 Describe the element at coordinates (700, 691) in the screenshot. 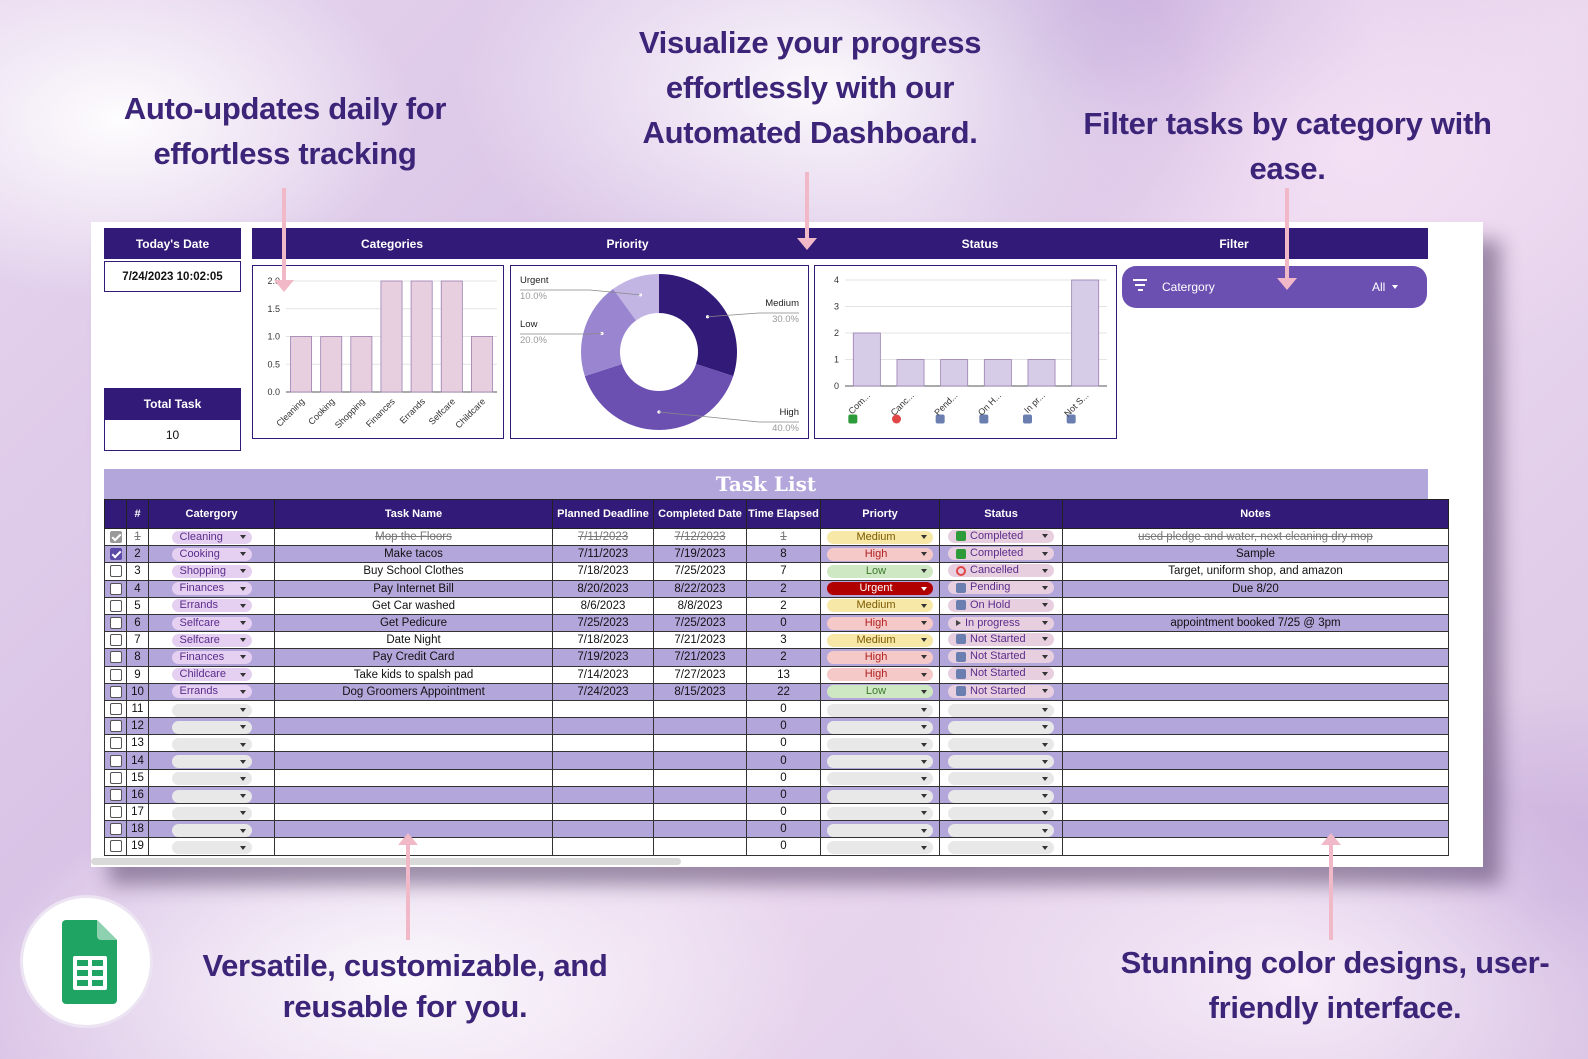

I see `completed-date-cell: 8/15/2023` at that location.